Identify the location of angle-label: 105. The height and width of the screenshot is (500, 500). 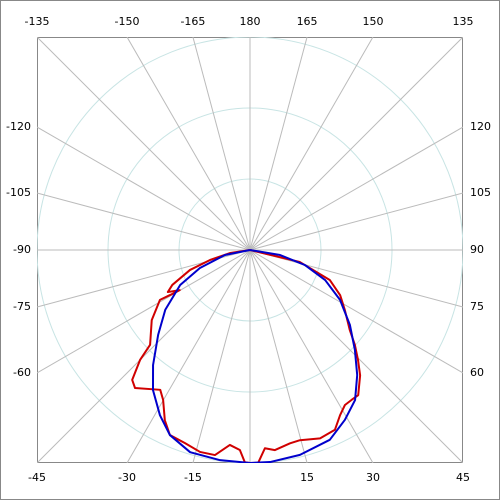
(480, 192).